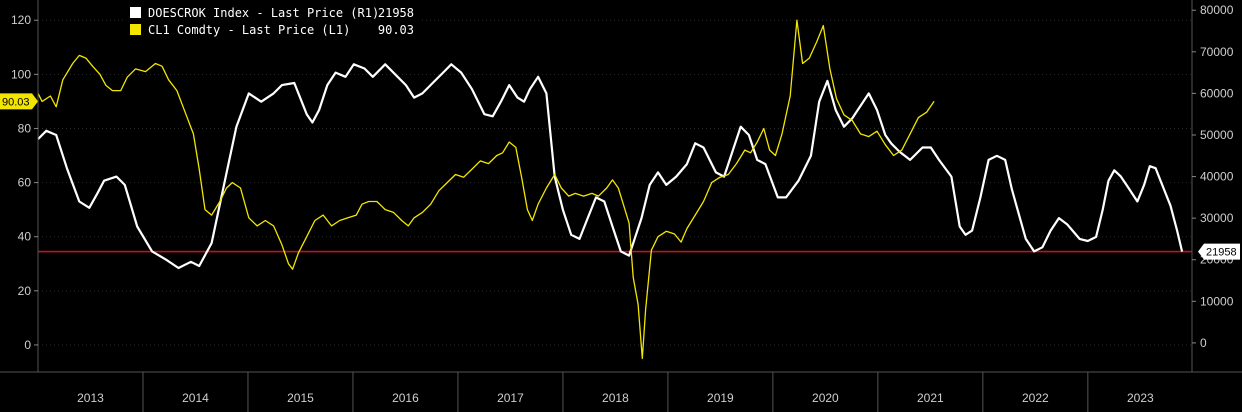 The width and height of the screenshot is (1242, 412). I want to click on last-value-oil: 90.03, so click(16, 102).